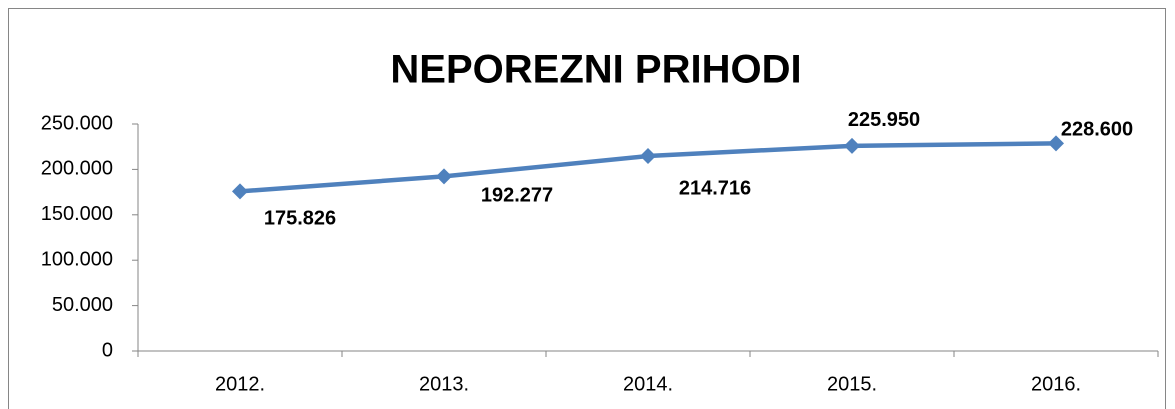  What do you see at coordinates (77, 259) in the screenshot?
I see `y-tick-label: 100.000` at bounding box center [77, 259].